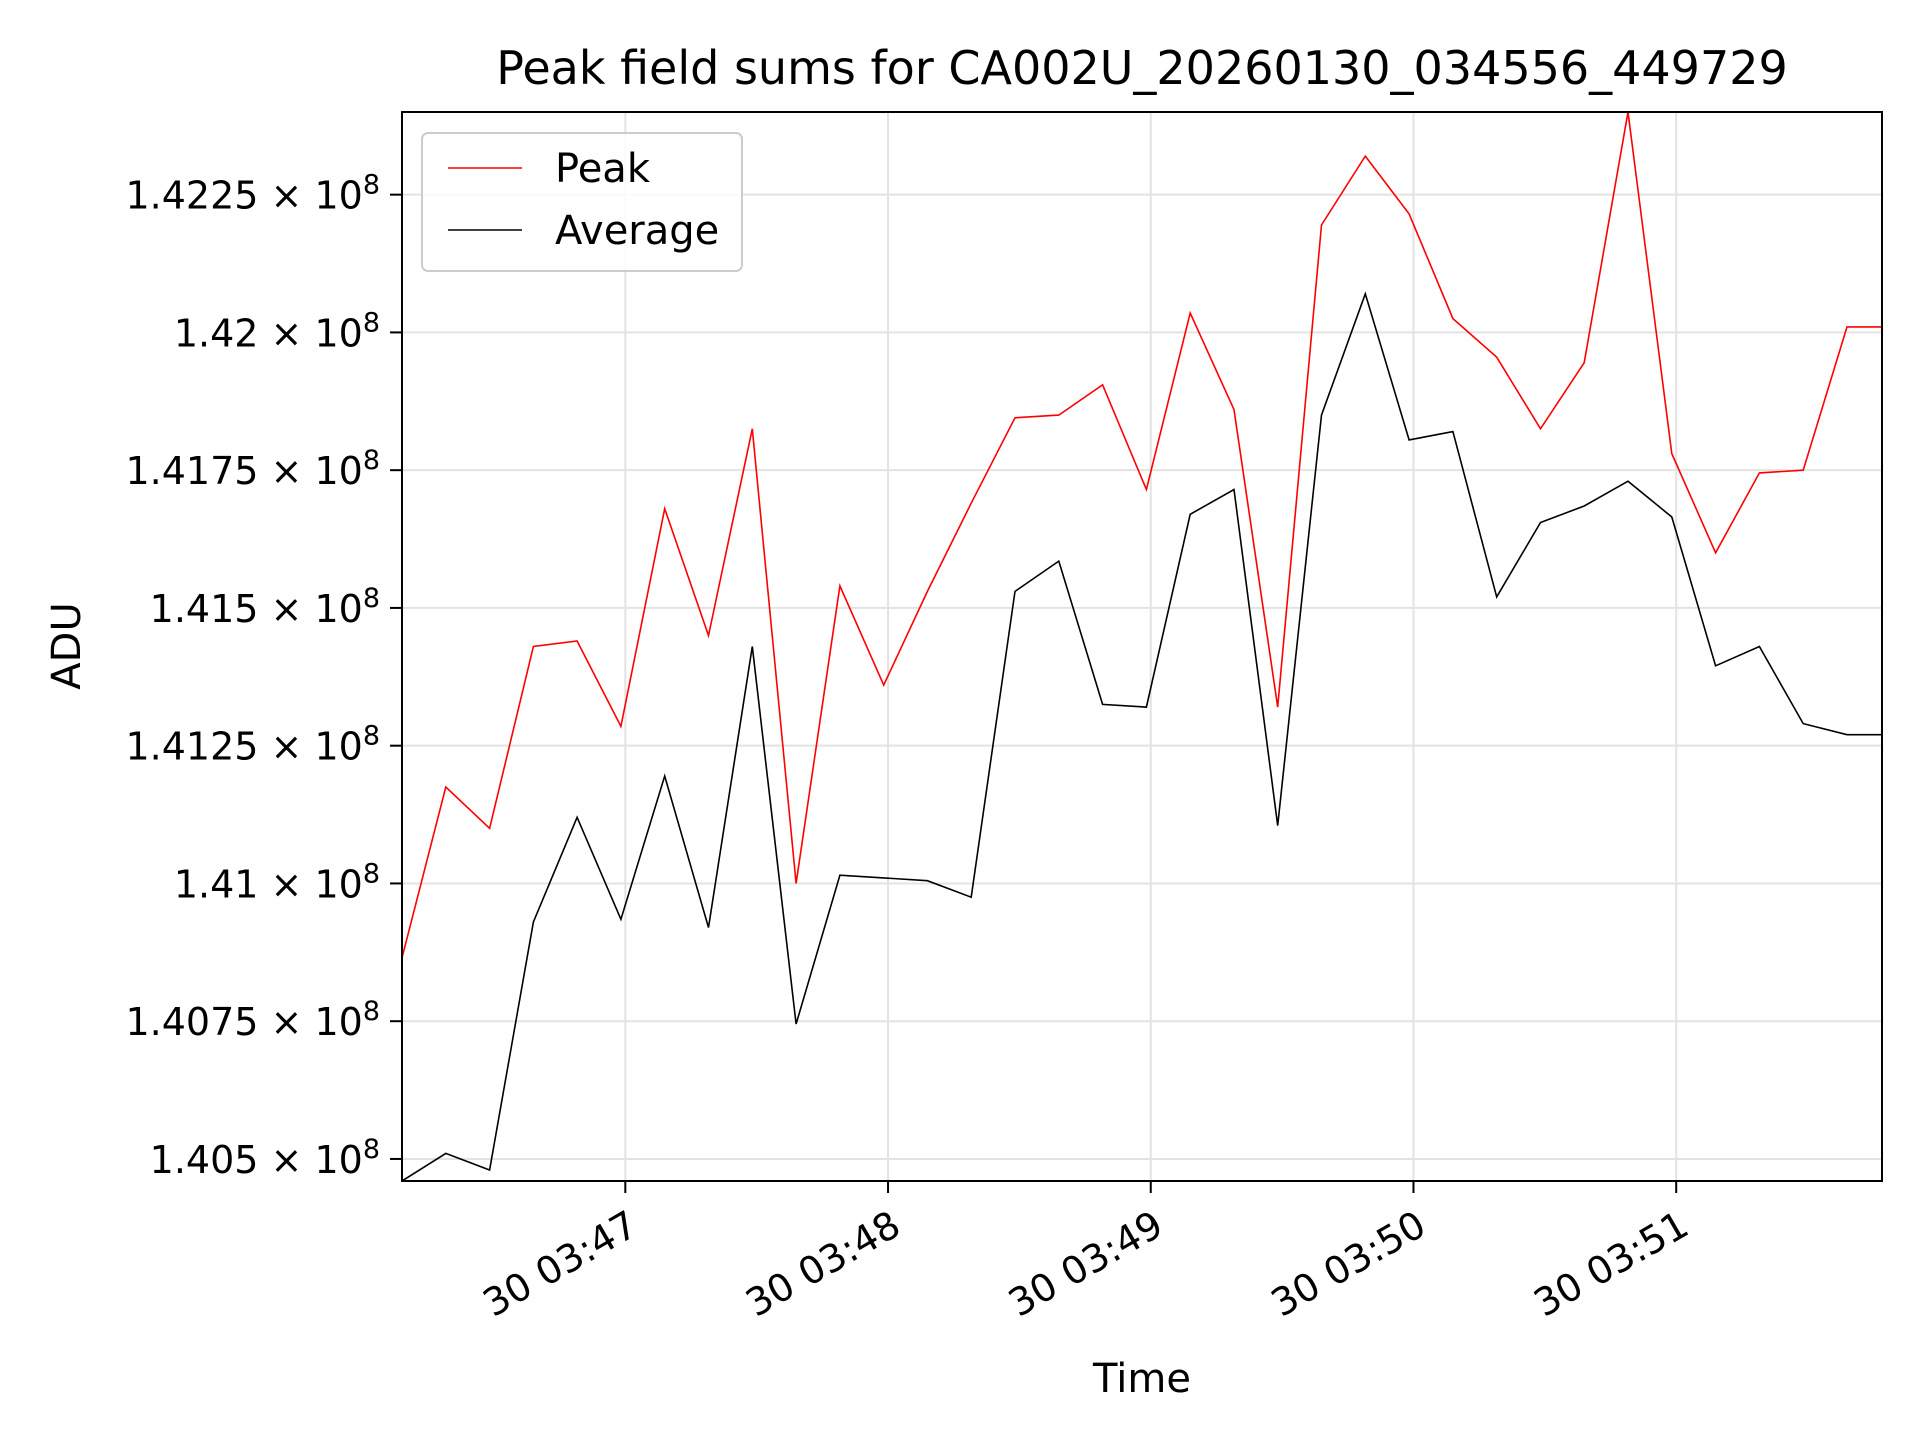 The width and height of the screenshot is (1920, 1440). I want to click on y-tick-label: 1.42 × 108, so click(277, 331).